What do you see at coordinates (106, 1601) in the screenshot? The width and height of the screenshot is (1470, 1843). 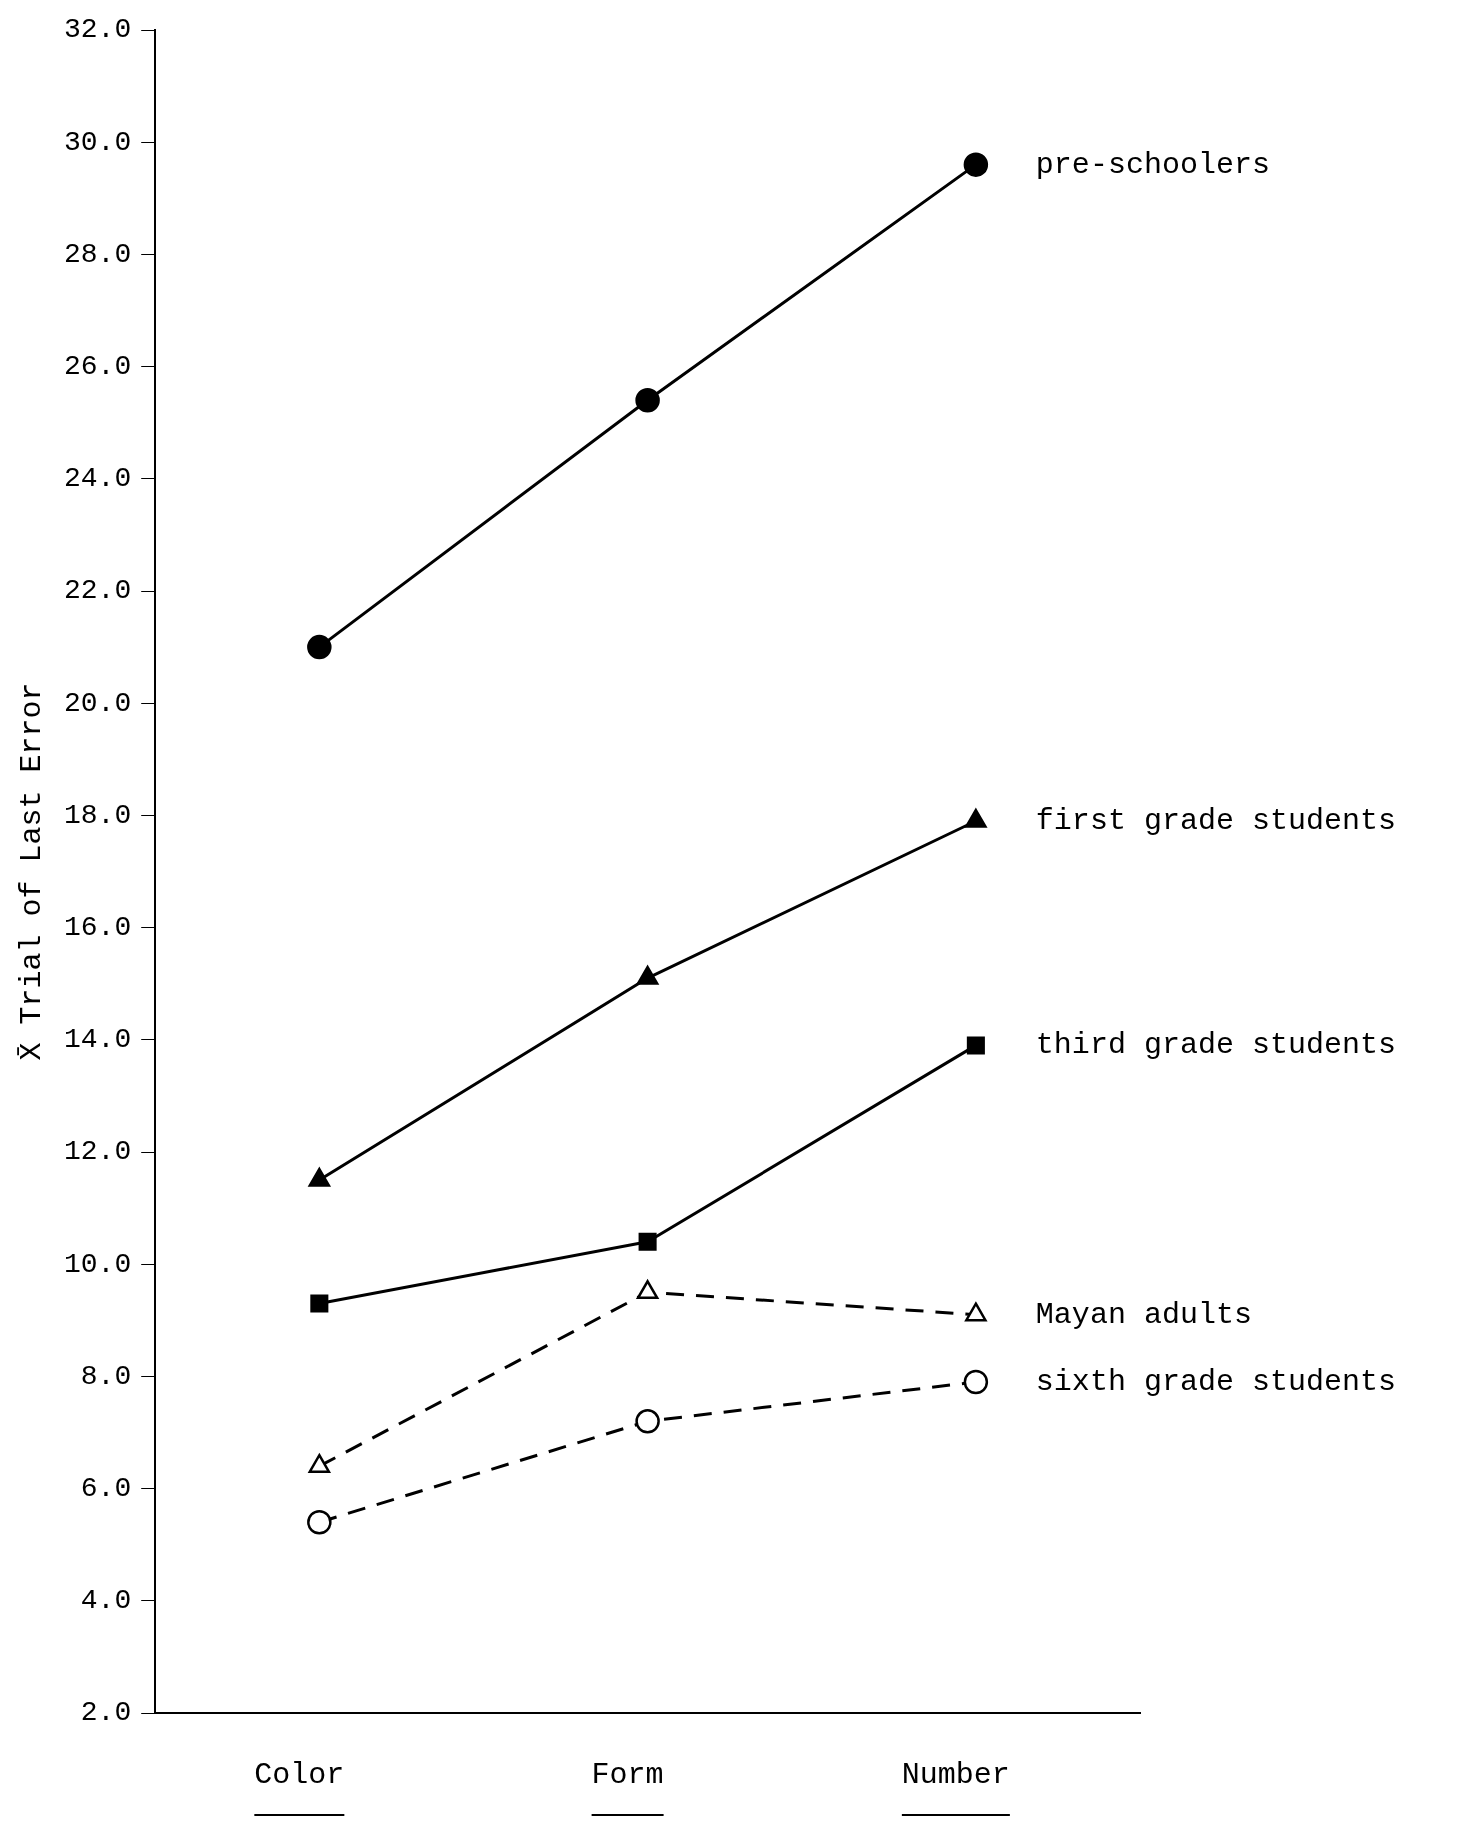 I see `y-tick-label: 4.0` at bounding box center [106, 1601].